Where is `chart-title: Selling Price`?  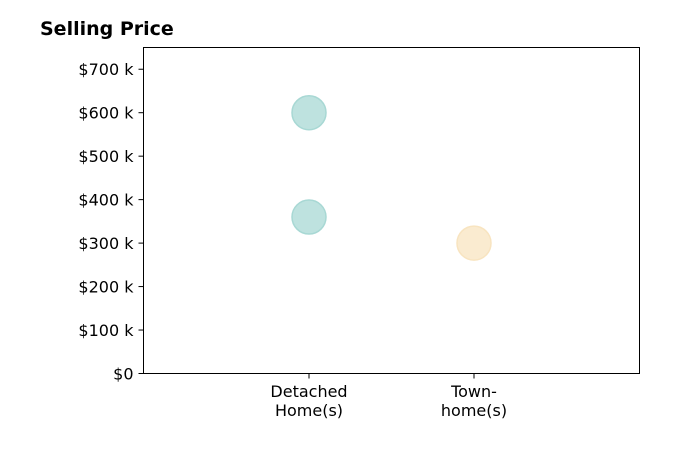
chart-title: Selling Price is located at coordinates (107, 29).